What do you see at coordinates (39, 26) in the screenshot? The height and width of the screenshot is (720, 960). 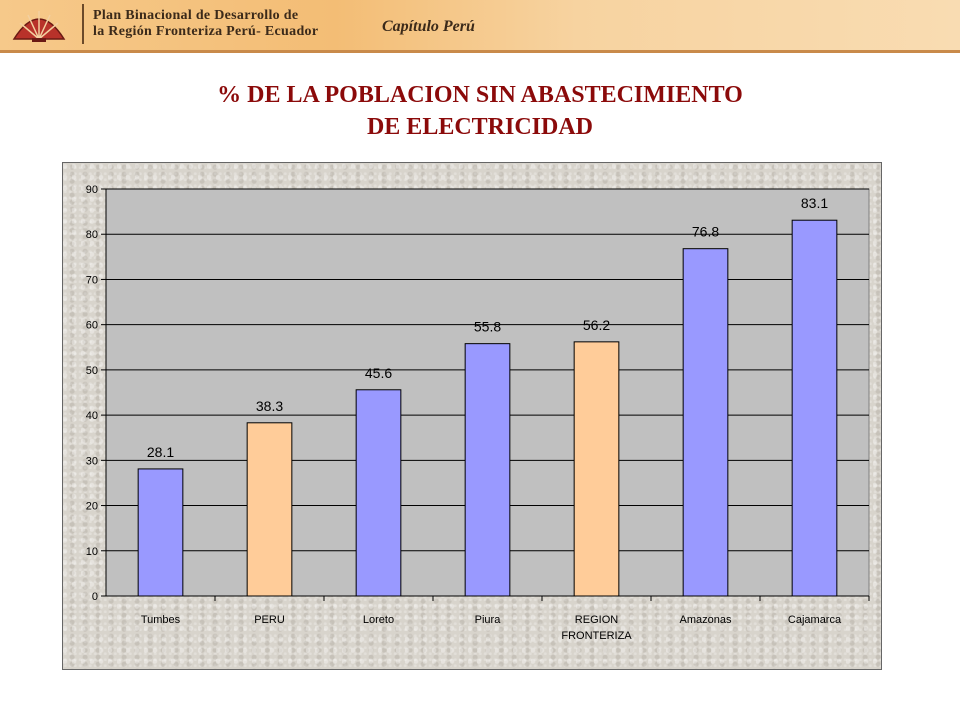 I see `shell-logo-icon` at bounding box center [39, 26].